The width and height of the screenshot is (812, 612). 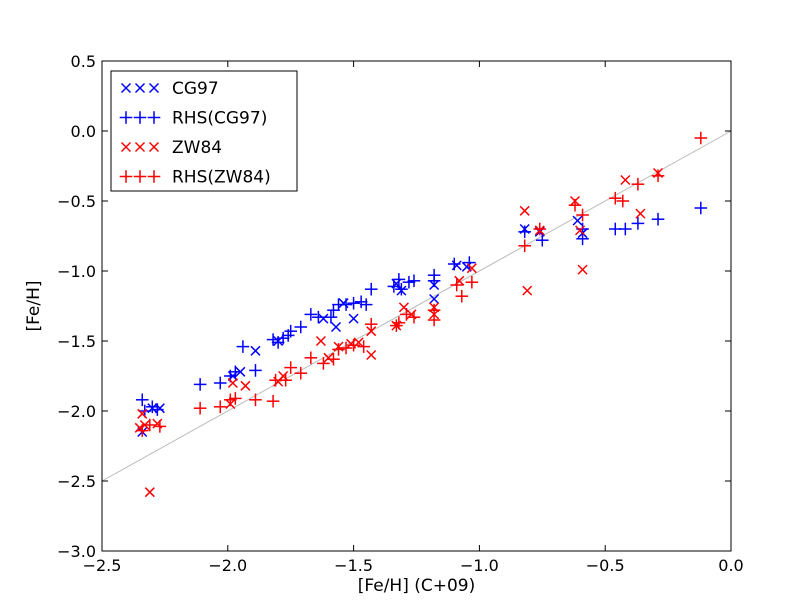 What do you see at coordinates (76, 411) in the screenshot?
I see `y-tick-label: −2.0` at bounding box center [76, 411].